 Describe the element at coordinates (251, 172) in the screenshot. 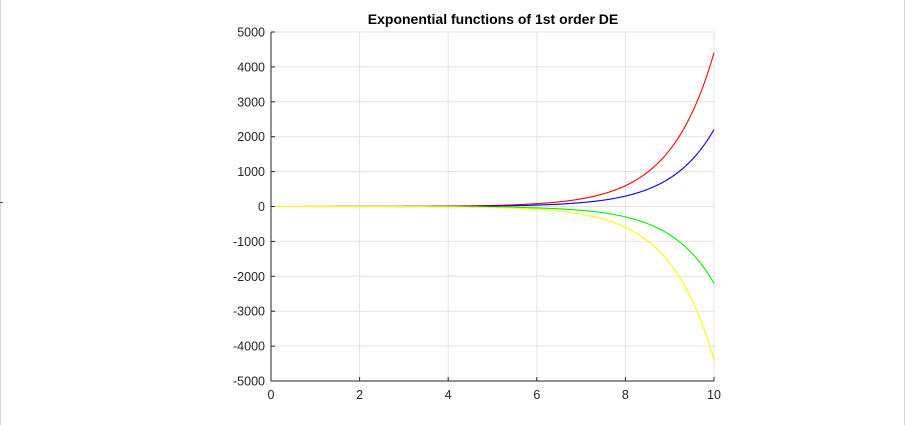

I see `y-tick-label: 1000` at that location.